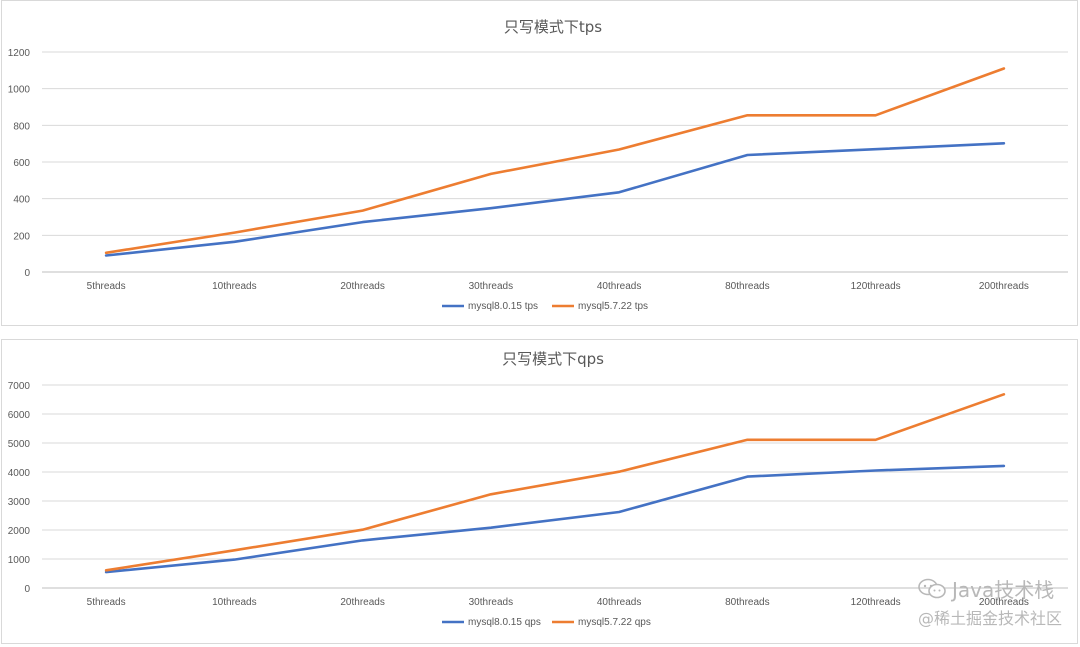 Image resolution: width=1080 pixels, height=647 pixels. I want to click on y-tick-label: 400, so click(21, 200).